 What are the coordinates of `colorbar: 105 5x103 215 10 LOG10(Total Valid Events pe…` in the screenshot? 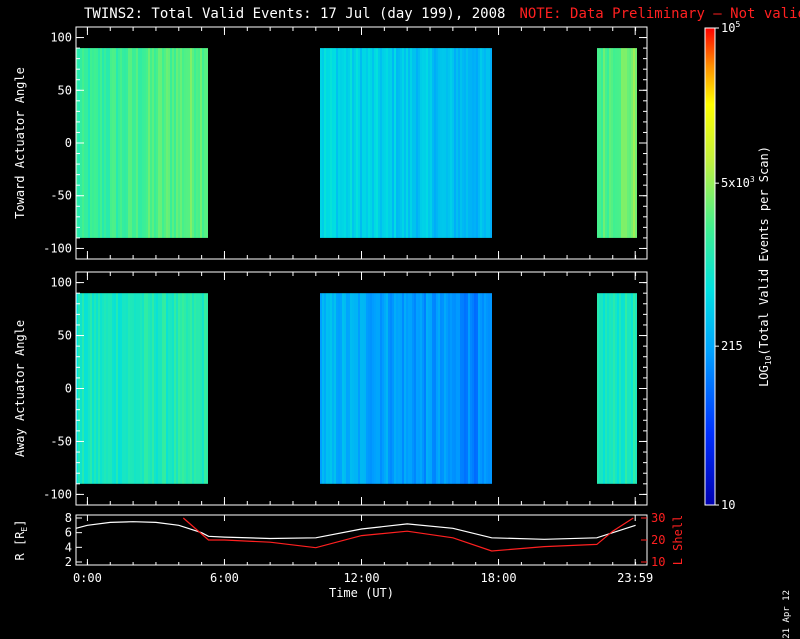 It's located at (738, 266).